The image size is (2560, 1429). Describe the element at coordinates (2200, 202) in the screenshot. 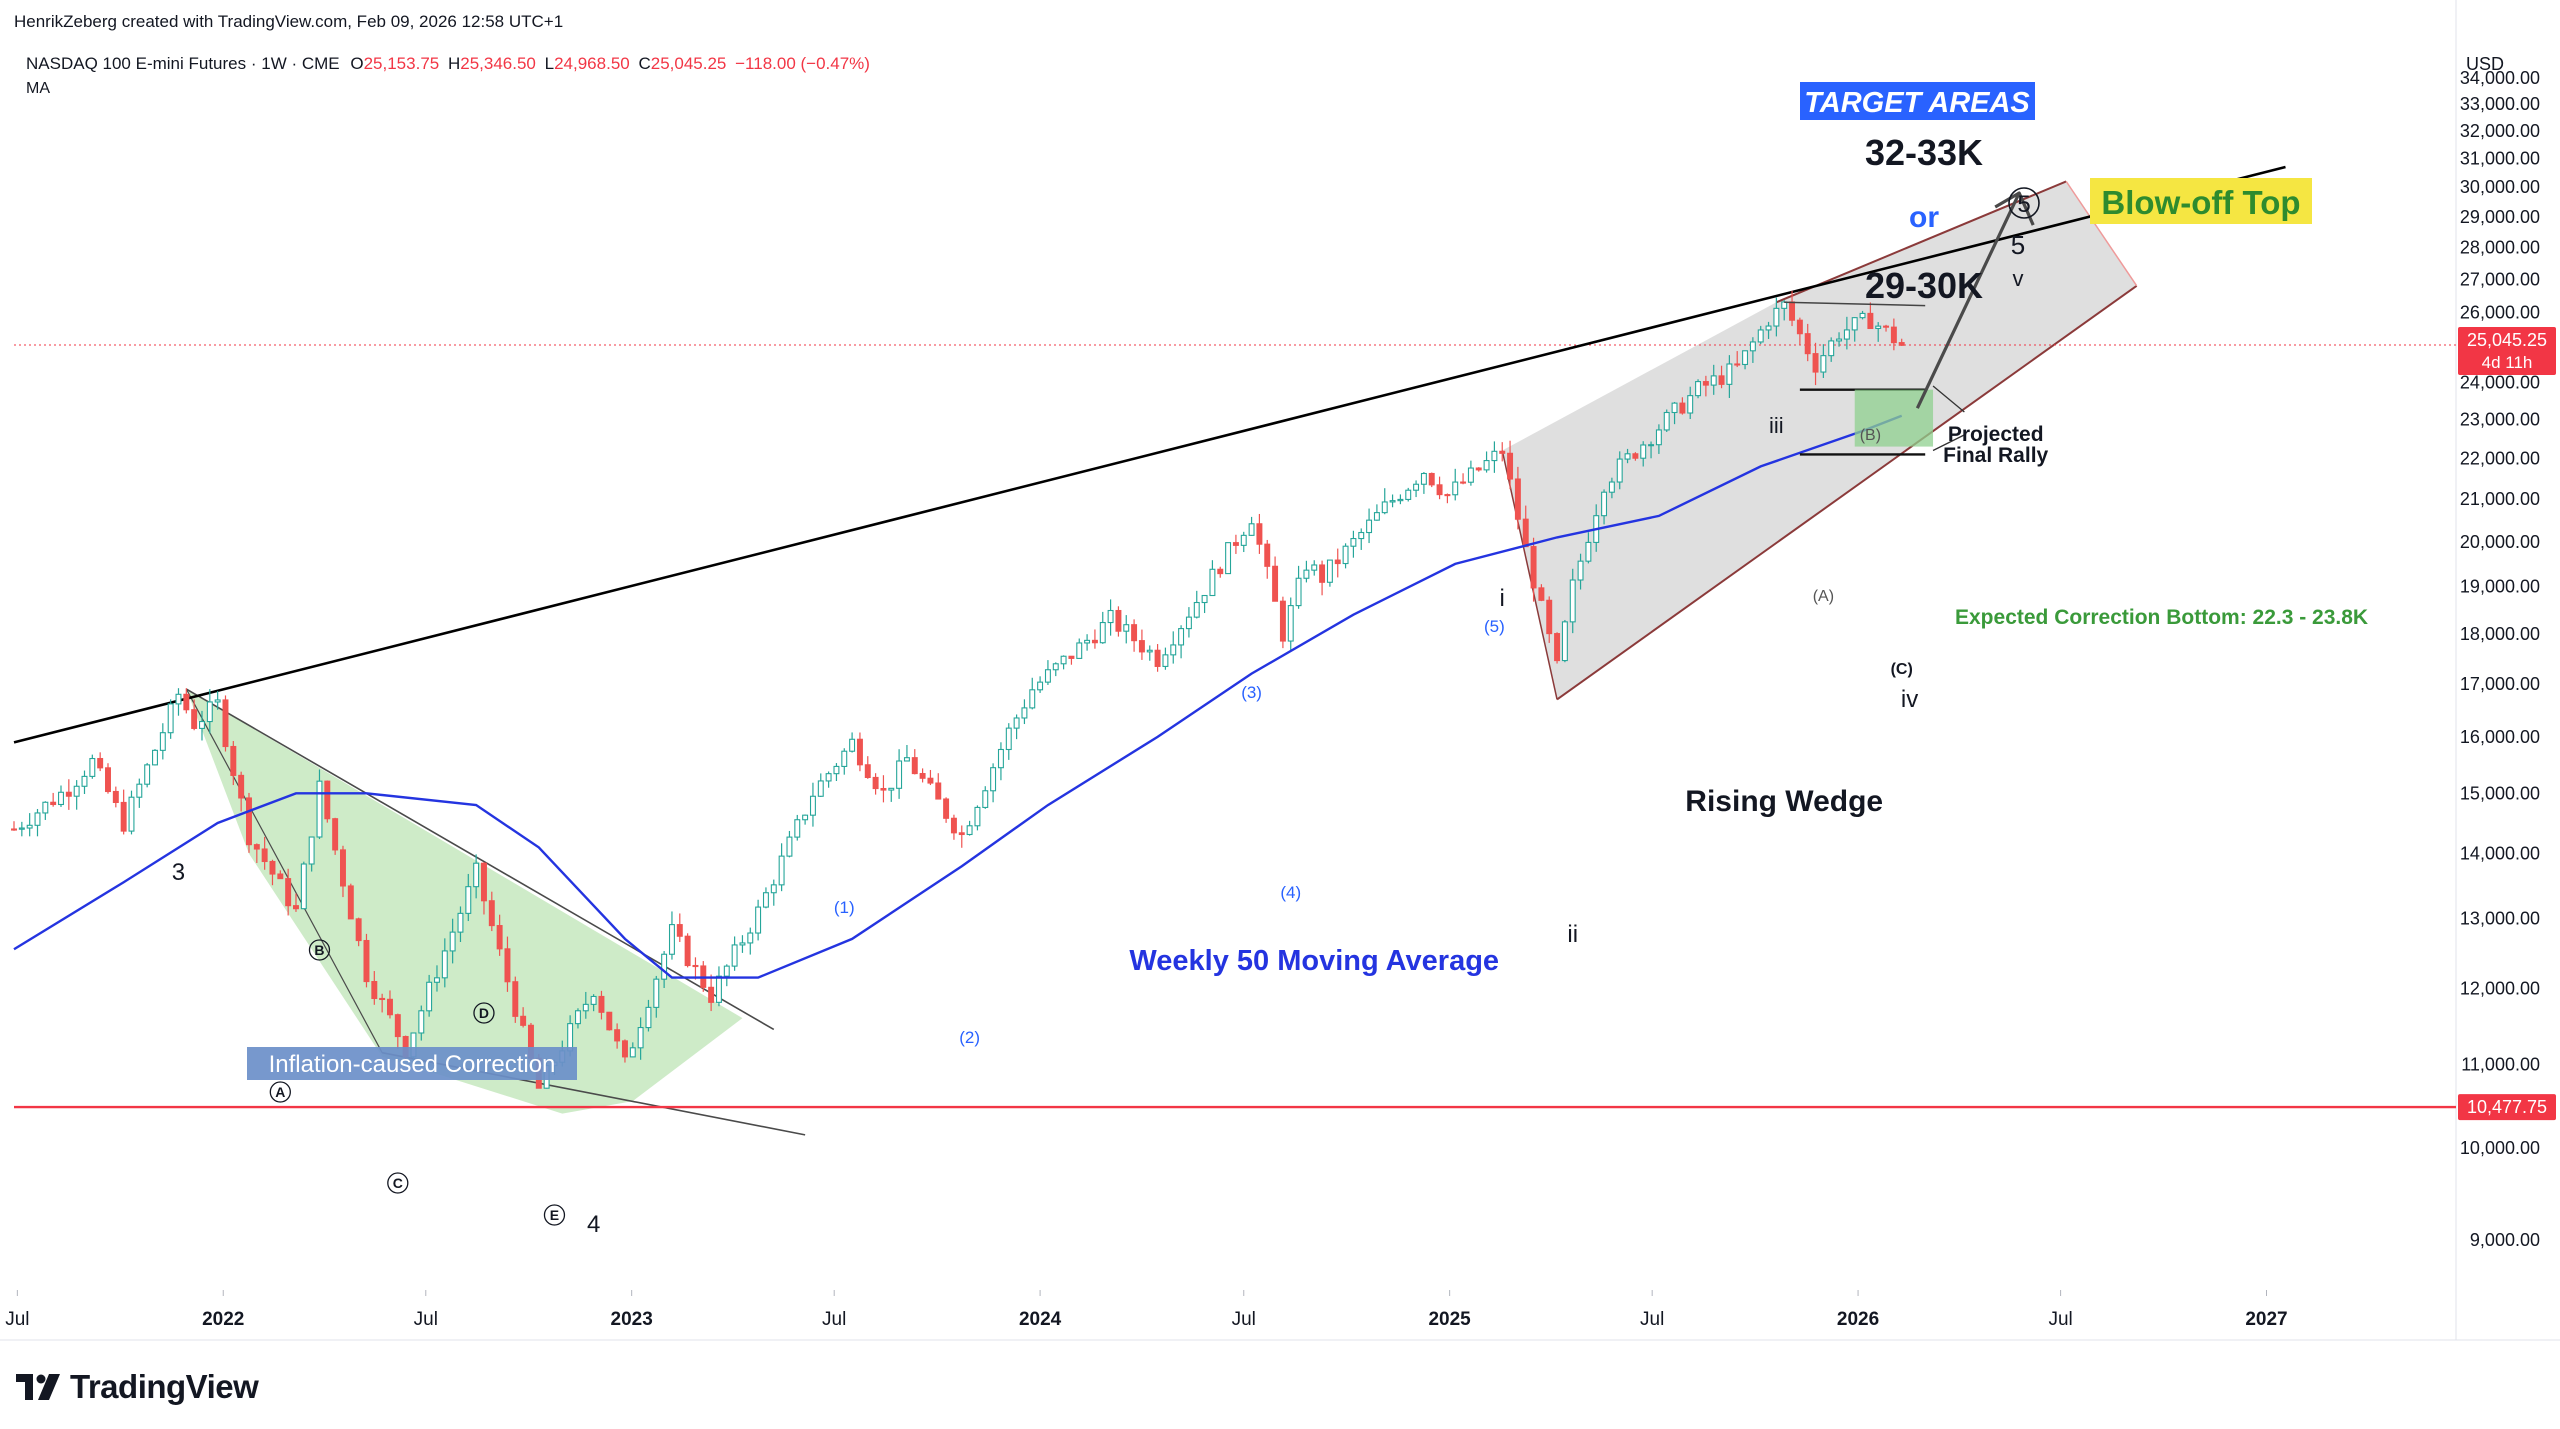

I see `blowoff-label-841: Blow-off Top` at that location.